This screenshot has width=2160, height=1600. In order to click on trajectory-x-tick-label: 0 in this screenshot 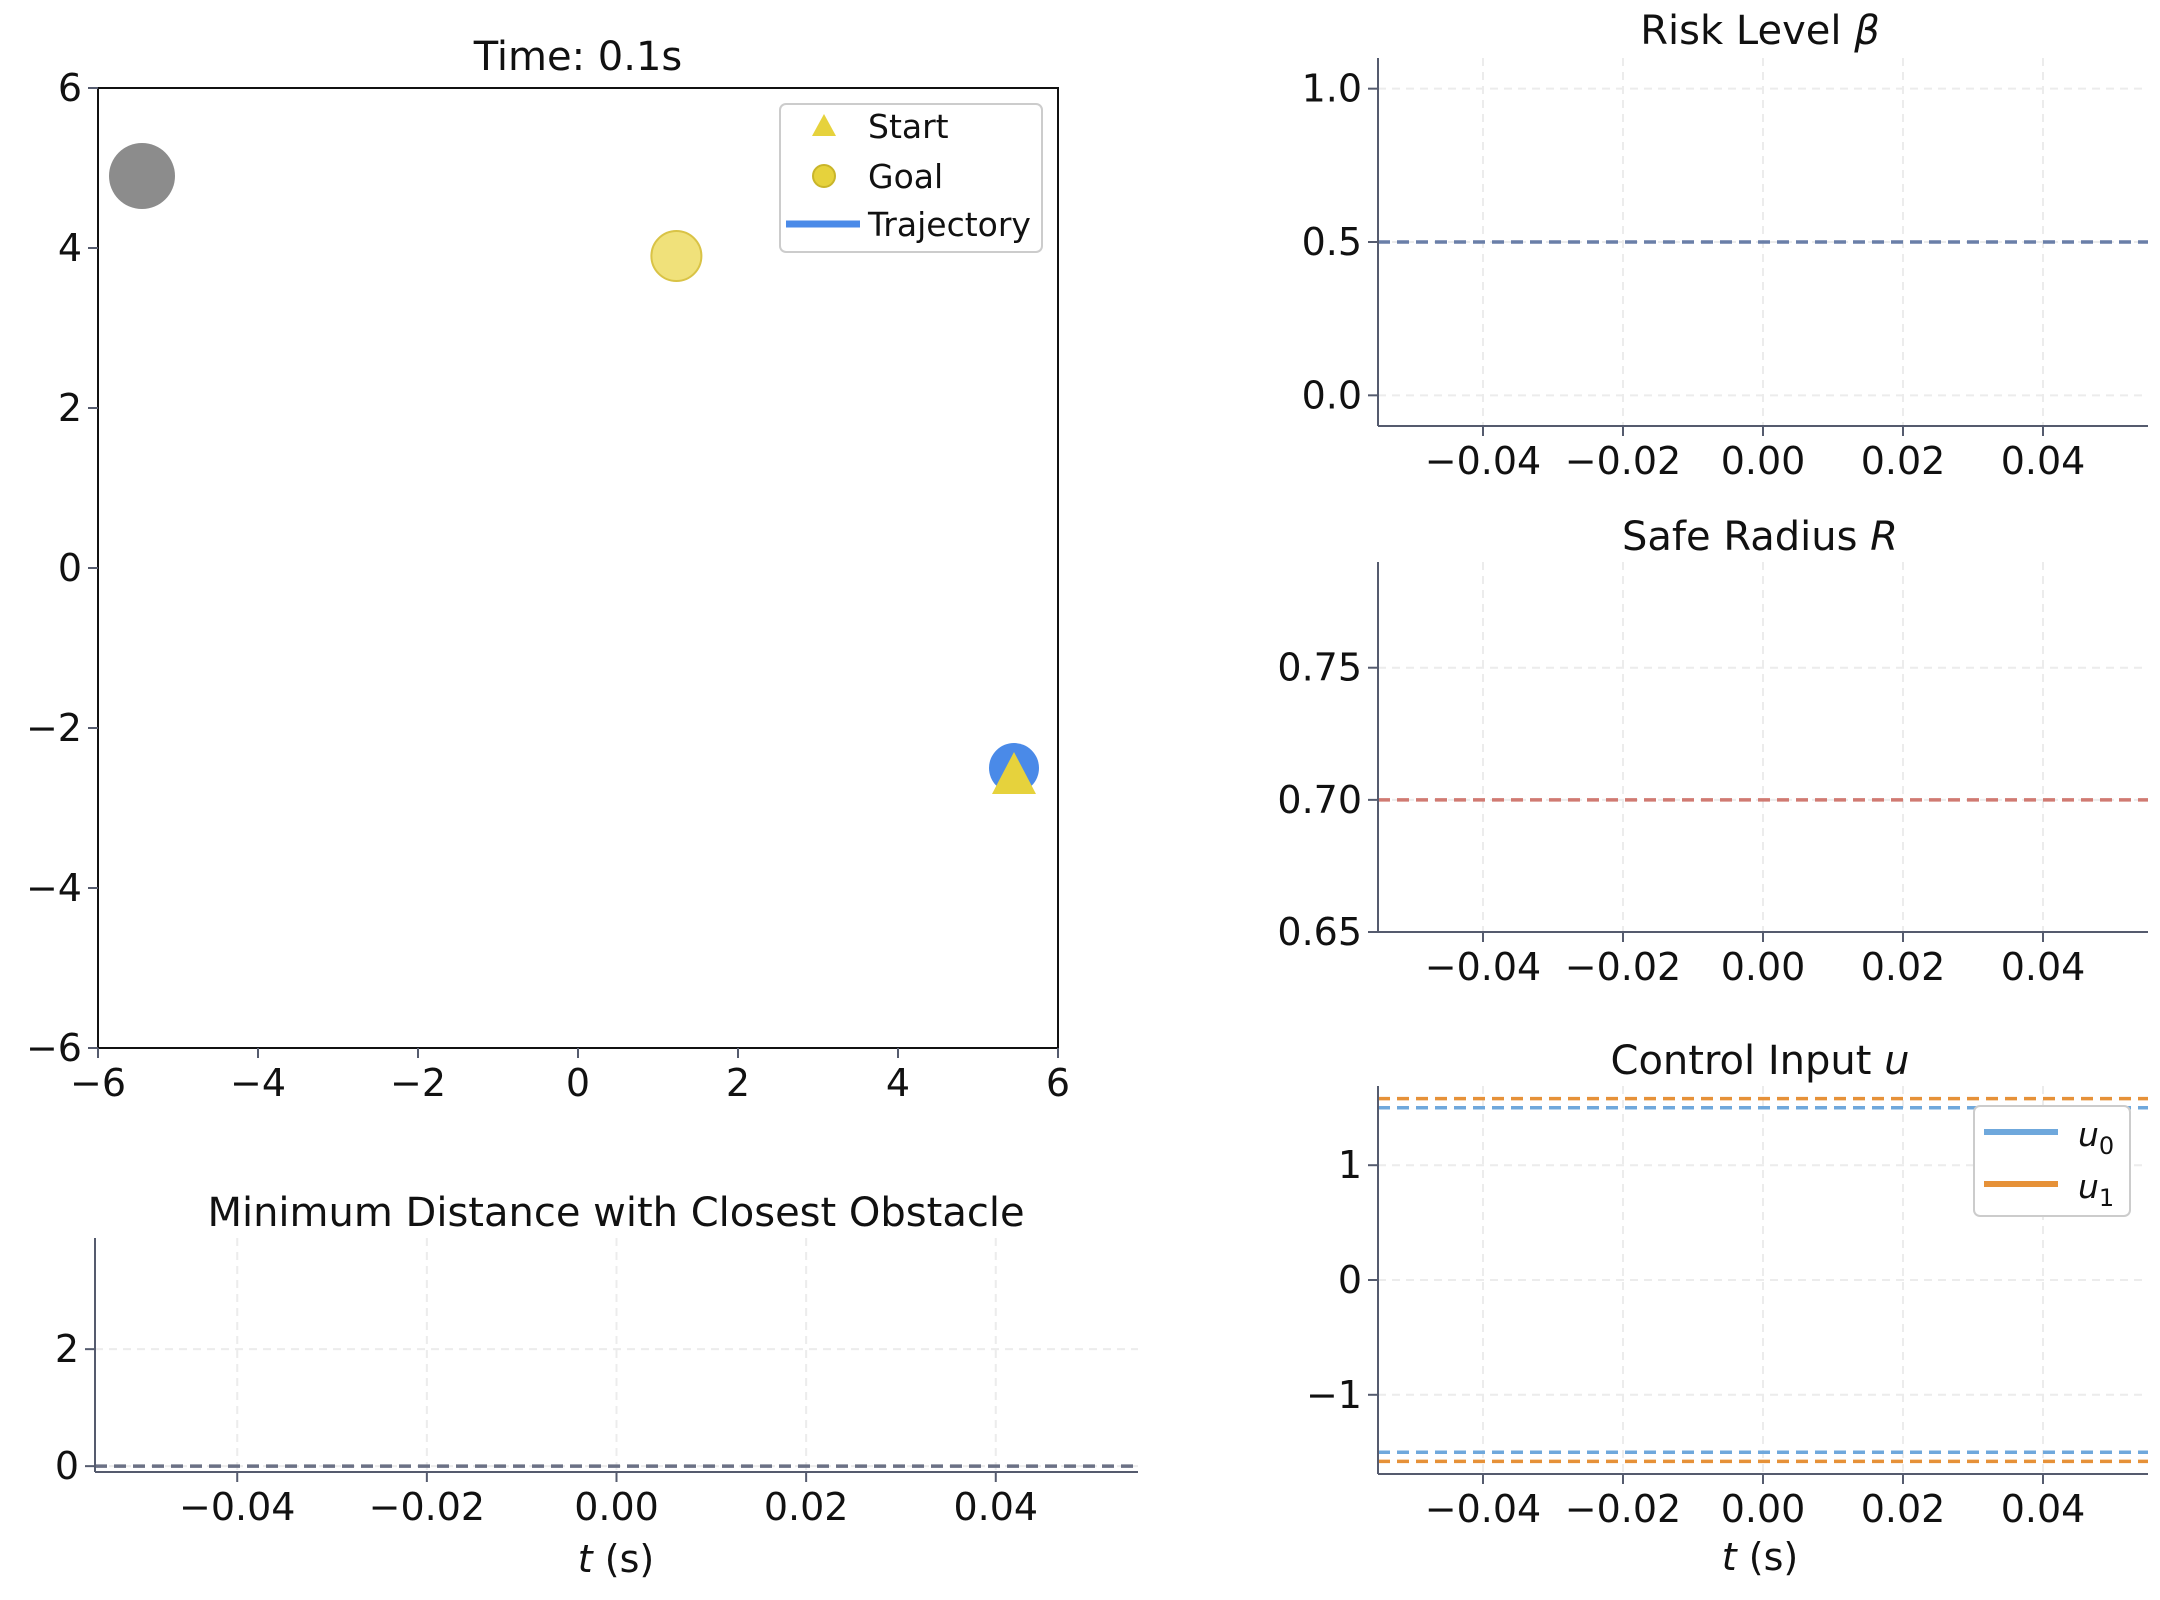, I will do `click(578, 1083)`.